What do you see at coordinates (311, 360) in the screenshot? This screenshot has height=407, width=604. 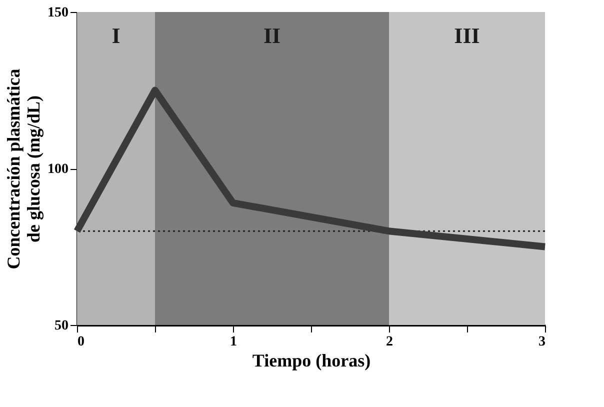 I see `x-axis-title: Tiempo (horas)` at bounding box center [311, 360].